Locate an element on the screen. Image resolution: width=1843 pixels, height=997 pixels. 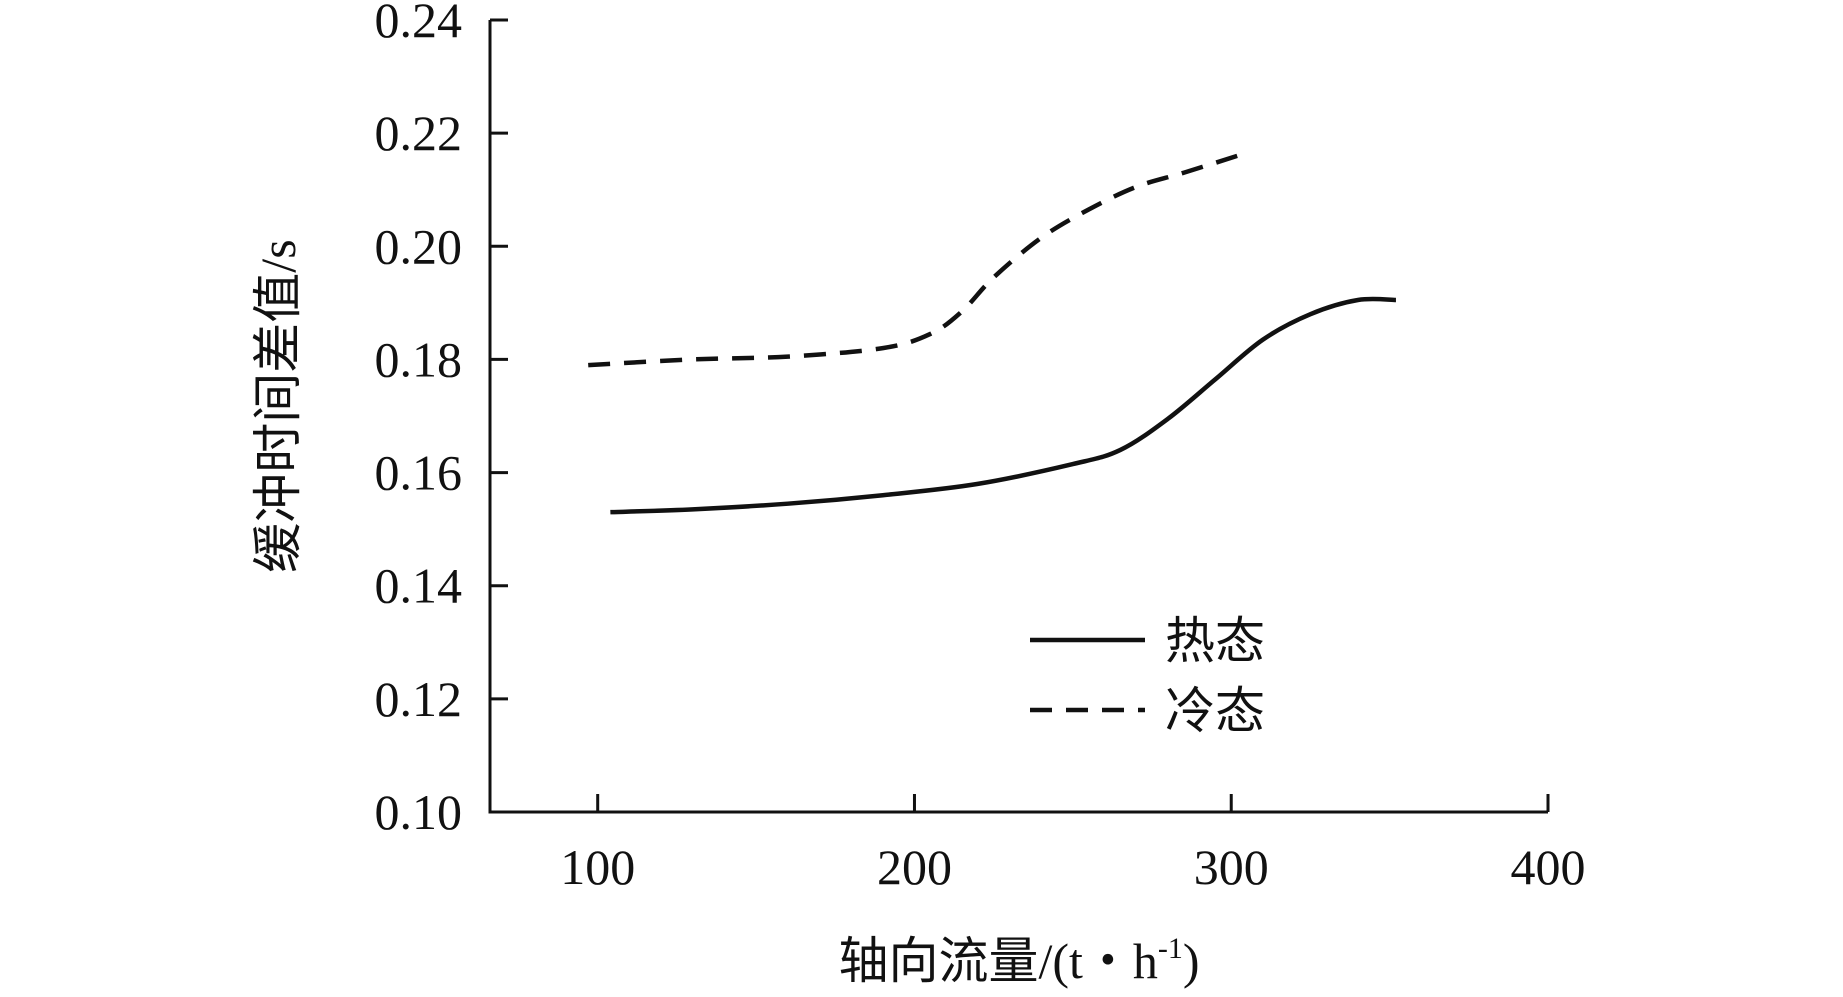
x-axis-title-close: ) is located at coordinates (1191, 961).